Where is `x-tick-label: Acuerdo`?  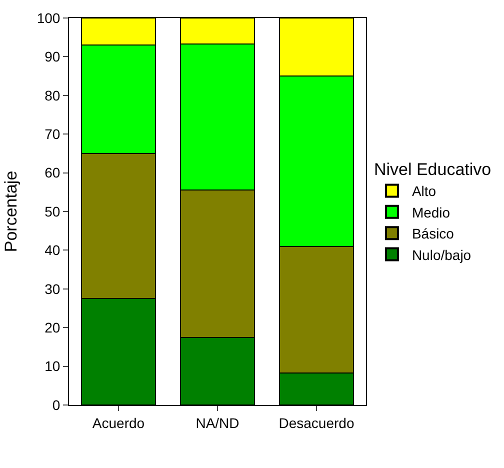 x-tick-label: Acuerdo is located at coordinates (118, 422).